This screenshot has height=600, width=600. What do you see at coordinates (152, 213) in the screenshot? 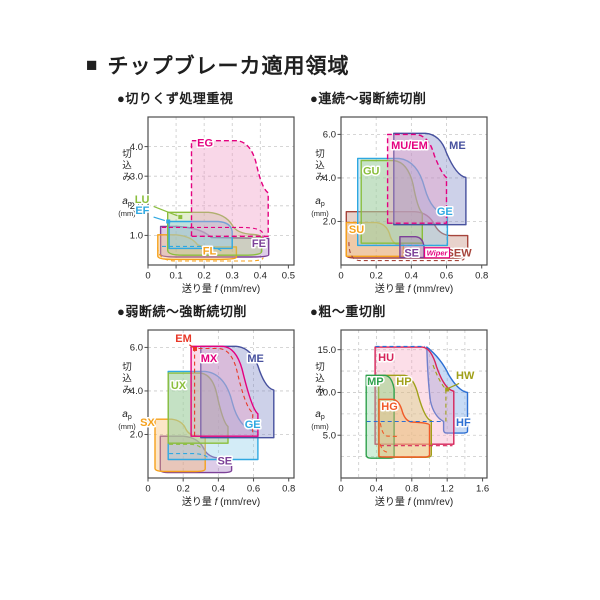
I see `callout-EF: EF` at bounding box center [152, 213].